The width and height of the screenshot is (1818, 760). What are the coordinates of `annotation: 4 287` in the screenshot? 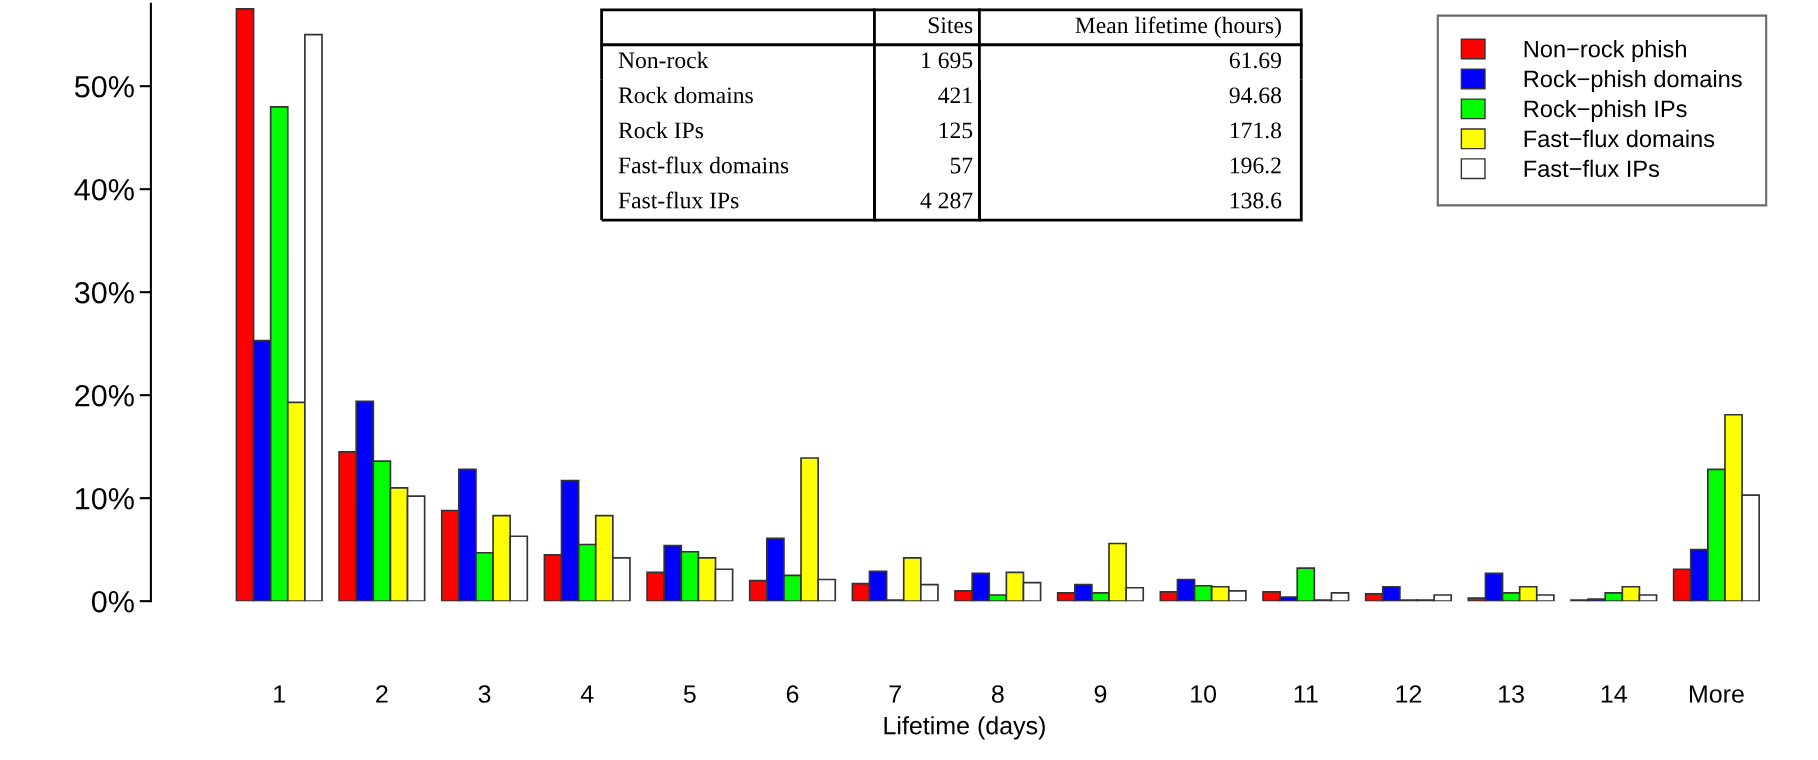 It's located at (946, 200).